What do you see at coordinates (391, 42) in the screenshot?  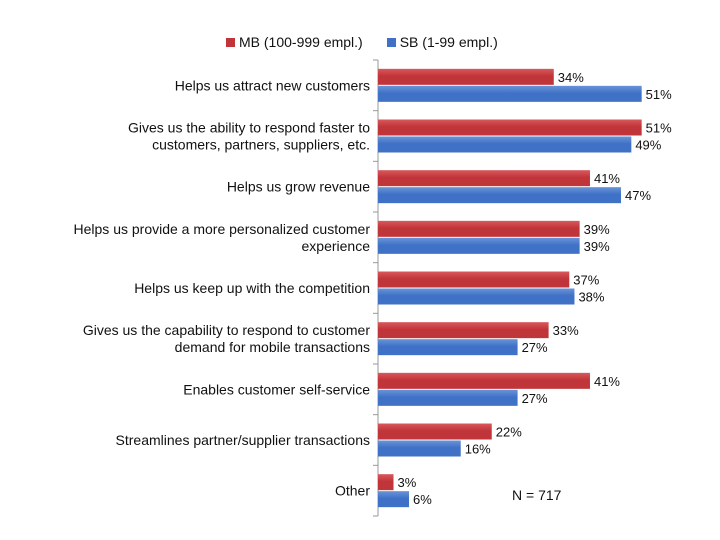 I see `legend-swatch-sb` at bounding box center [391, 42].